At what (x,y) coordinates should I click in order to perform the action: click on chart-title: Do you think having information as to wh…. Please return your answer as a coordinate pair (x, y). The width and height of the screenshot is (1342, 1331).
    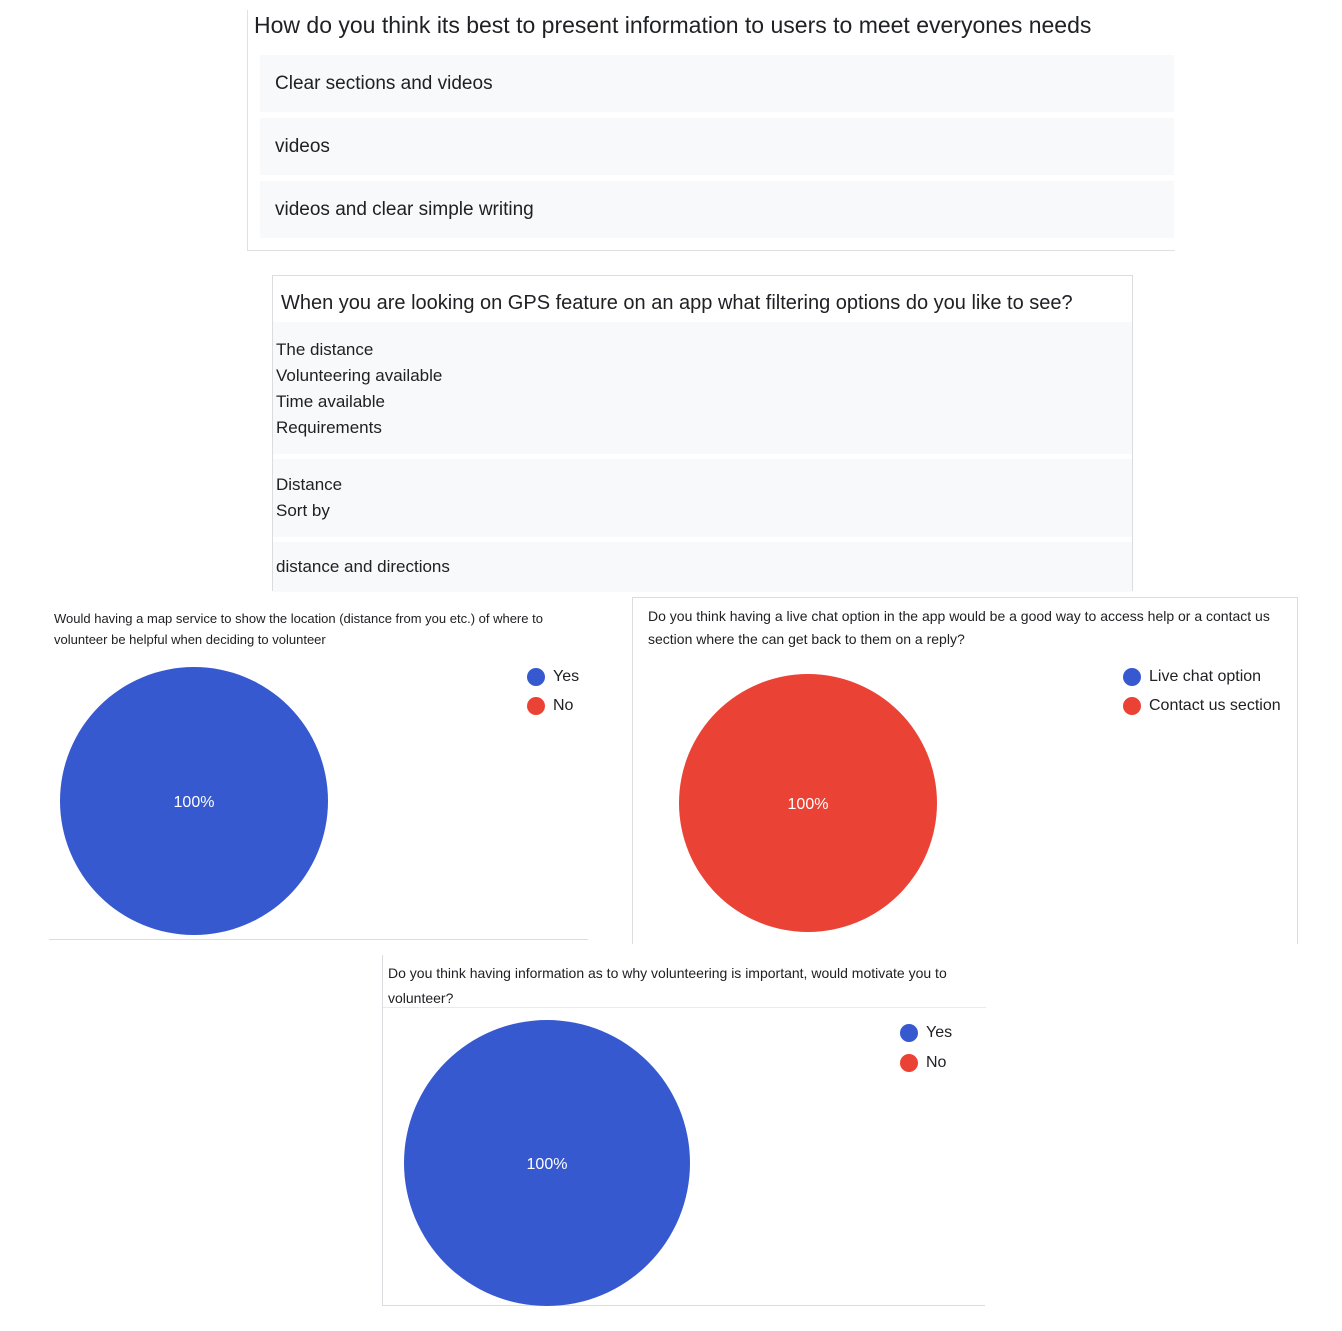
    Looking at the image, I should click on (667, 985).